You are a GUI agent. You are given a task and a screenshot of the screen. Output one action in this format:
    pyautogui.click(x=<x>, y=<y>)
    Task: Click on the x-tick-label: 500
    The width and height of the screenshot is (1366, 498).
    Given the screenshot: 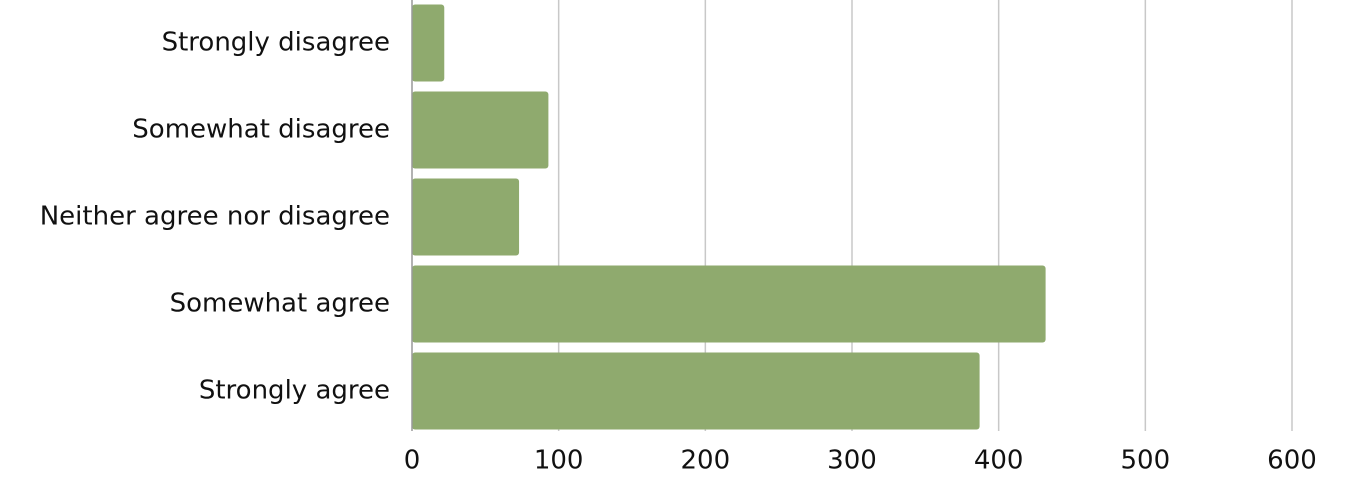 What is the action you would take?
    pyautogui.click(x=1146, y=461)
    